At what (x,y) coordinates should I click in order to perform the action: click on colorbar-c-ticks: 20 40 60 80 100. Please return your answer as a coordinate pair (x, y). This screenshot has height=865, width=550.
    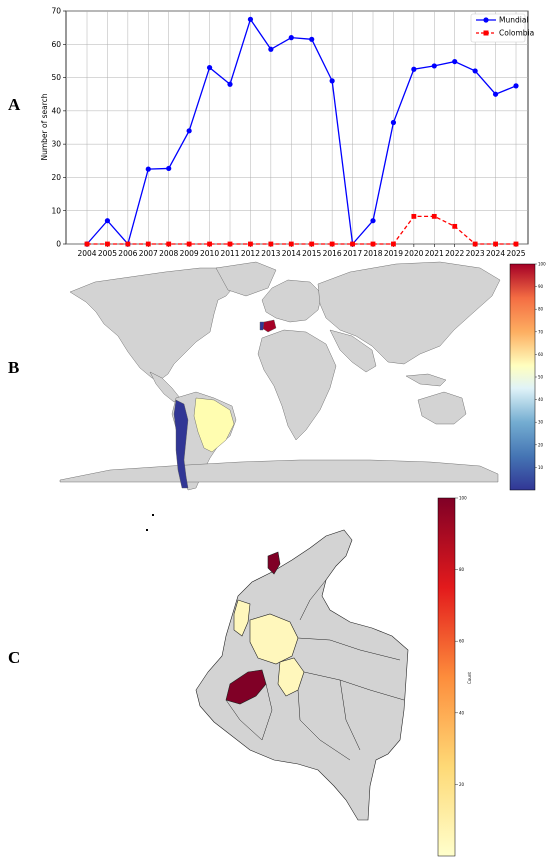
    Looking at the image, I should click on (461, 641).